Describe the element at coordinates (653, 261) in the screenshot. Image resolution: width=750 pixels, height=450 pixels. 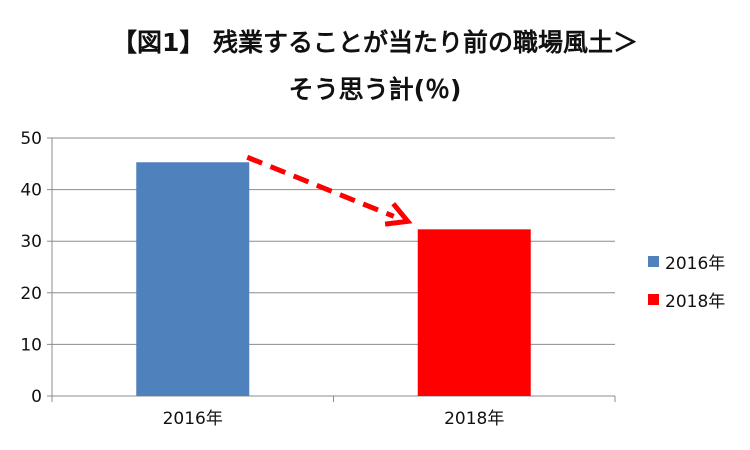
I see `legend-swatch-2016` at that location.